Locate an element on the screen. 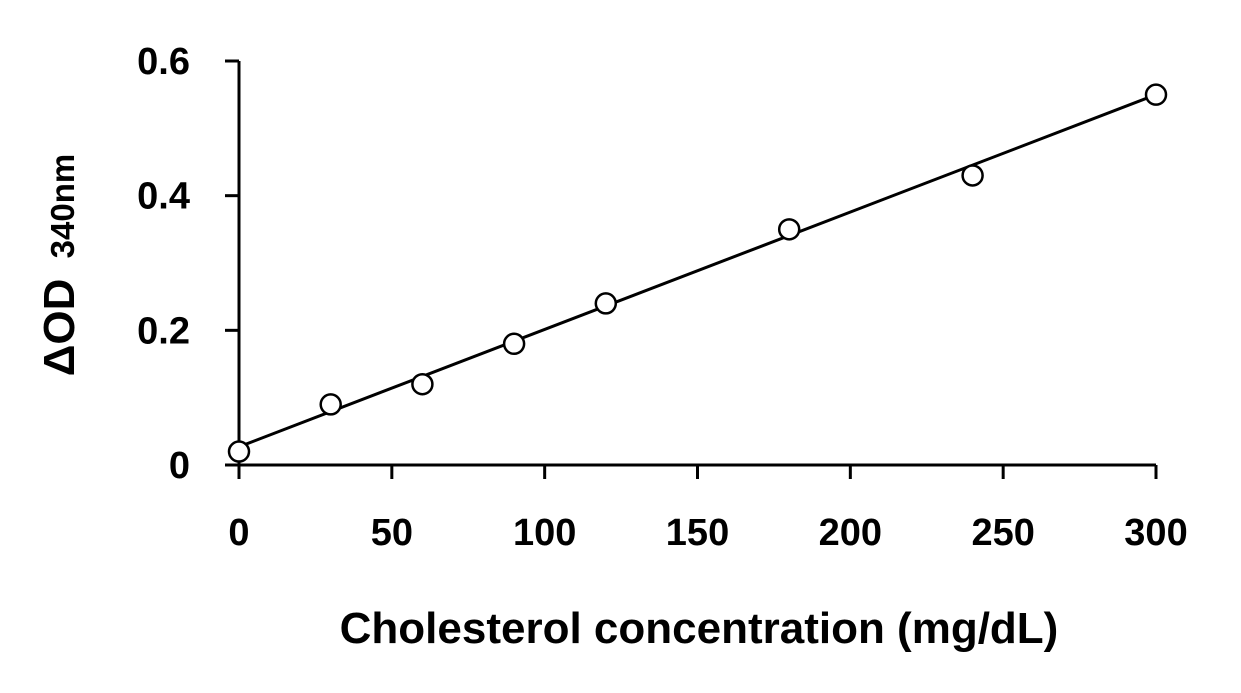  y-axis-title-sub: 340nm is located at coordinates (62, 206).